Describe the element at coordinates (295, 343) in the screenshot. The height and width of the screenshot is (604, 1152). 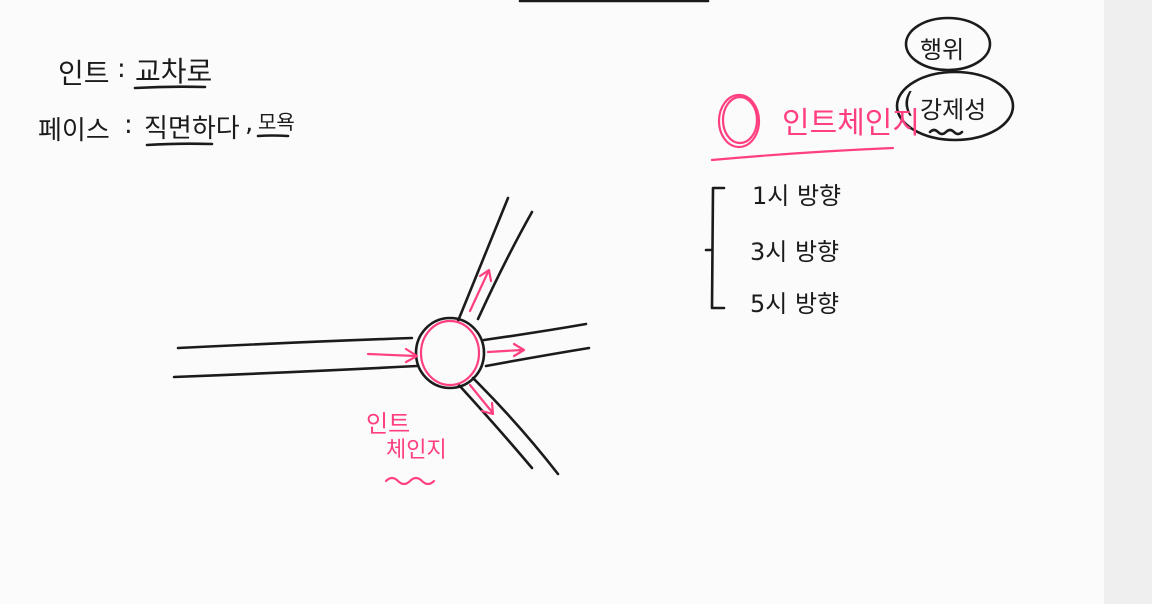
I see `road-left-top-edge` at that location.